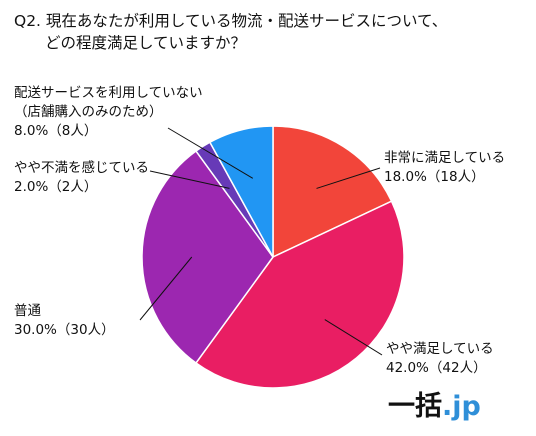  I want to click on slice-label-slightly-dissatisfied: やや不満を感じている 2.0%（2人）, so click(81, 178).